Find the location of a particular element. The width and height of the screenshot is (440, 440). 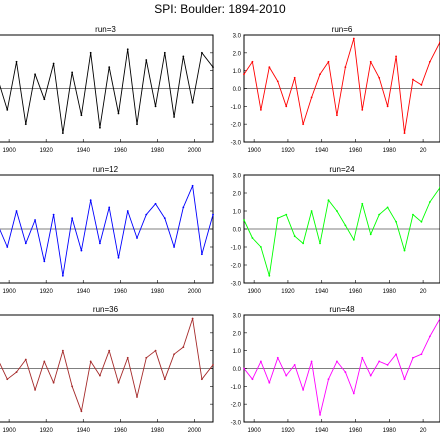

panel-4-ytick-label: 1.0 is located at coordinates (237, 213).